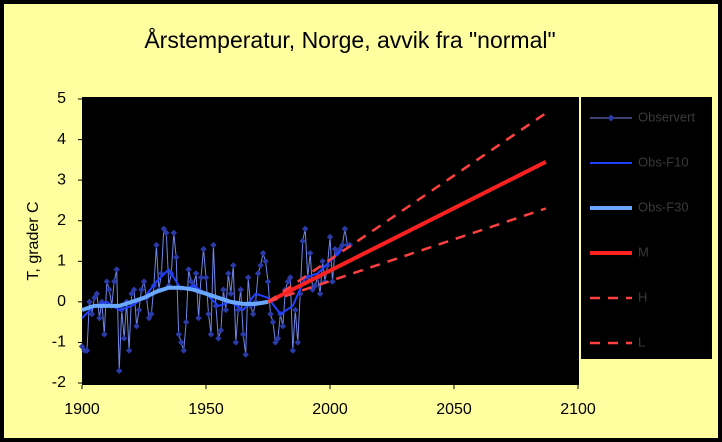 This screenshot has height=442, width=722. I want to click on legend-label: M, so click(643, 251).